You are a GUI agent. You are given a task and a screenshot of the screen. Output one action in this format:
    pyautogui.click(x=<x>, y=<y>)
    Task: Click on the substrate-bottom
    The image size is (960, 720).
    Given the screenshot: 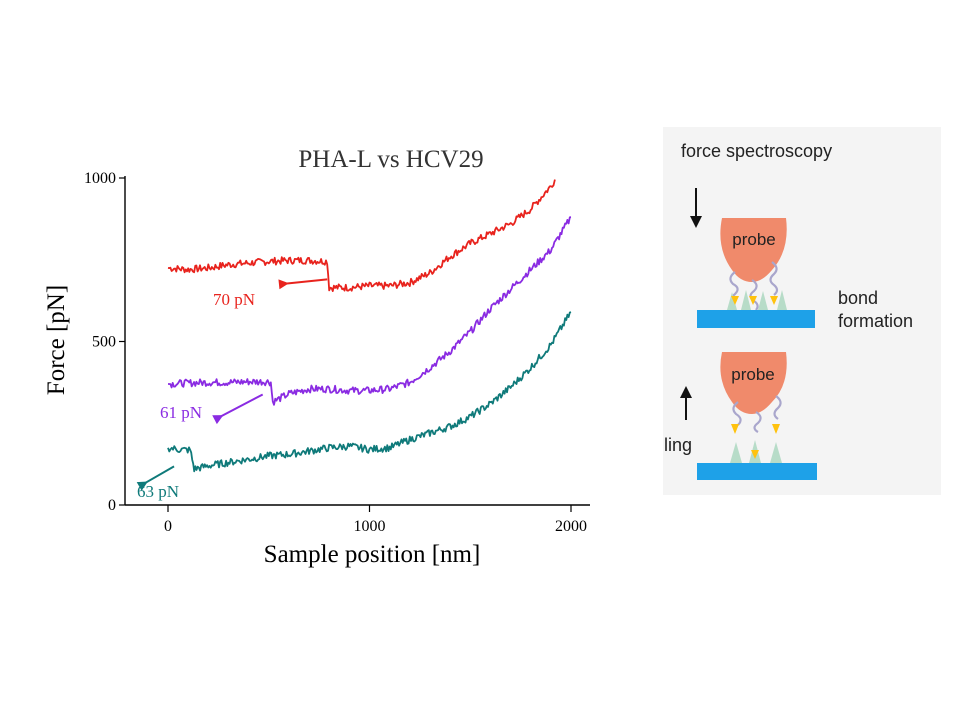 What is the action you would take?
    pyautogui.click(x=757, y=471)
    